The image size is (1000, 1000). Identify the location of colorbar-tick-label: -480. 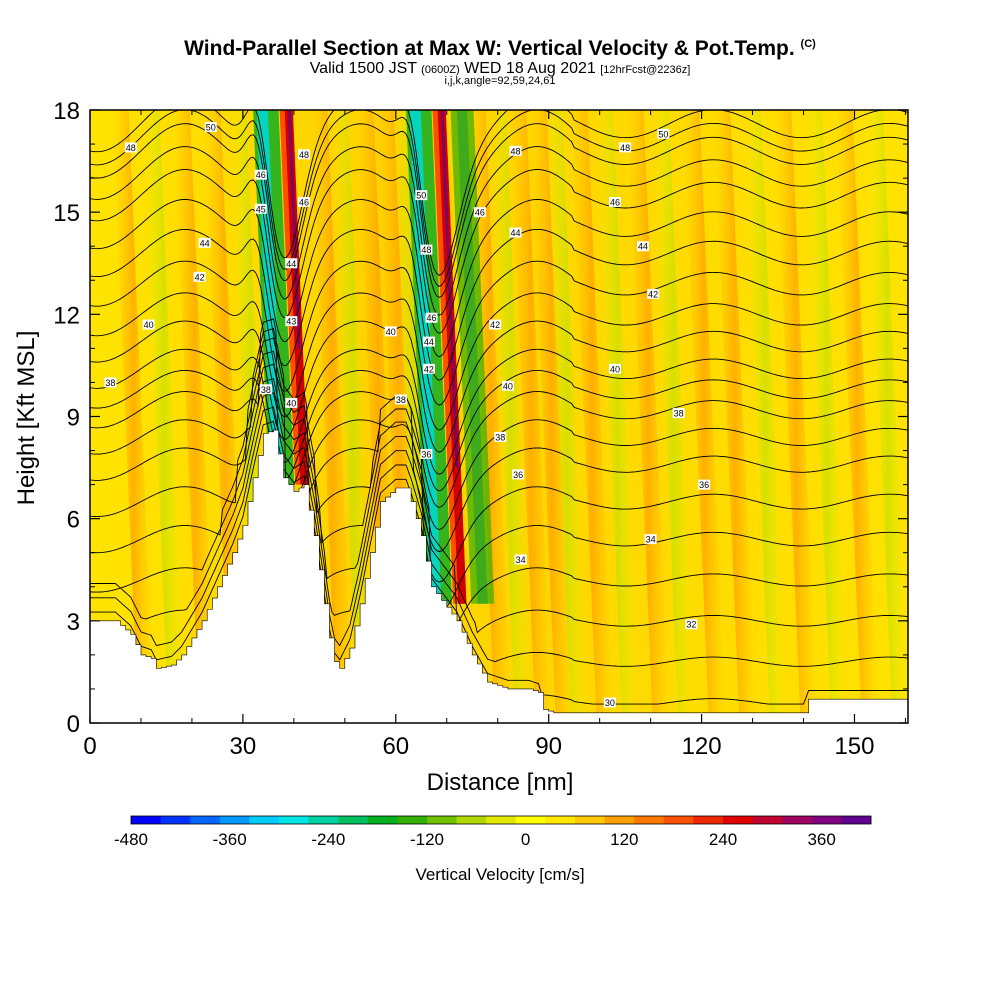
(131, 839).